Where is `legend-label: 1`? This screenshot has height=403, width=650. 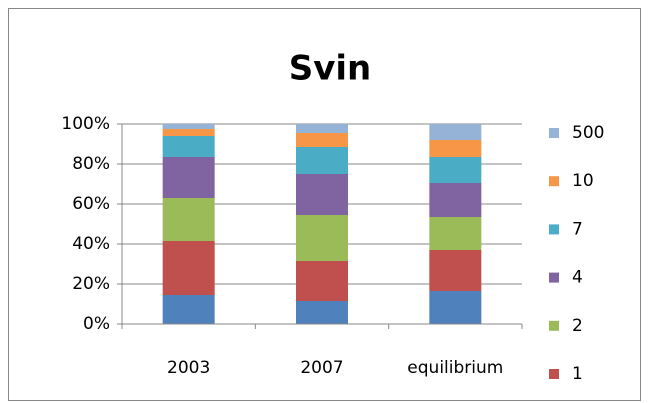
legend-label: 1 is located at coordinates (577, 374).